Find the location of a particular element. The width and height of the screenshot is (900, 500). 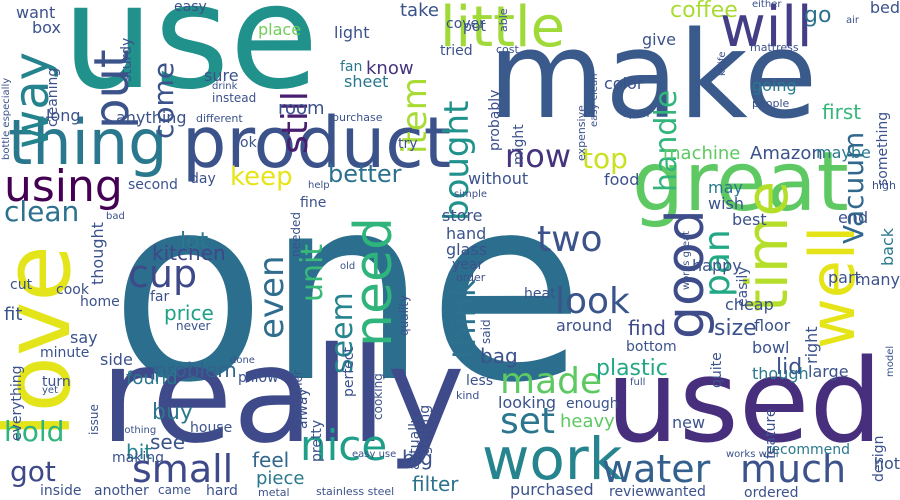

cloud-word: floor is located at coordinates (772, 325).